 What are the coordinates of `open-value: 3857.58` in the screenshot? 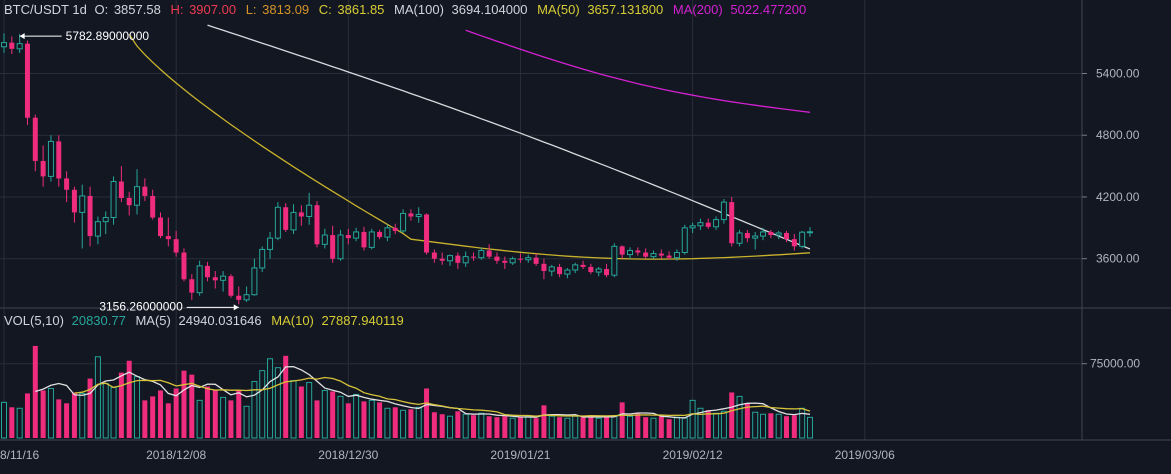 It's located at (137, 9).